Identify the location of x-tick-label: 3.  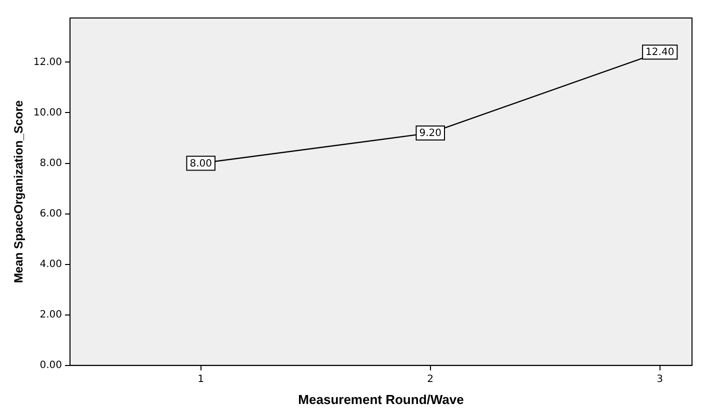
(660, 379).